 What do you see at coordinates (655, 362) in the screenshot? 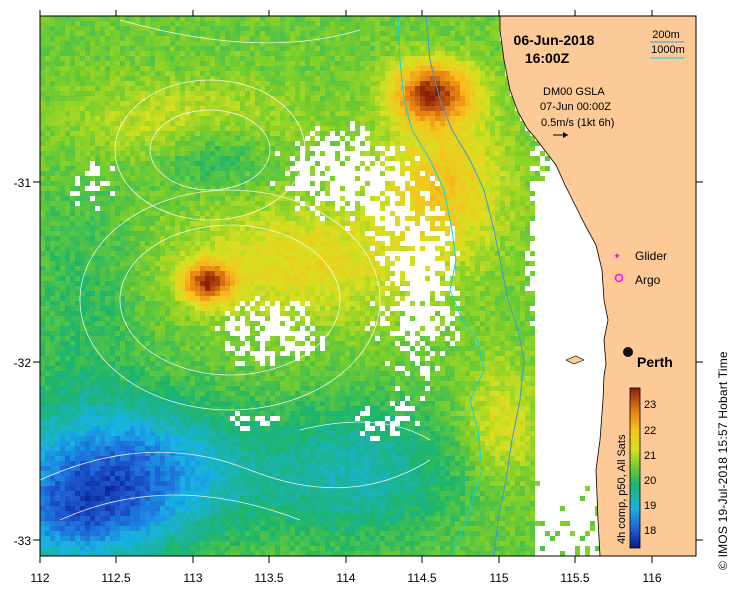
I see `city-label-perth: Perth` at bounding box center [655, 362].